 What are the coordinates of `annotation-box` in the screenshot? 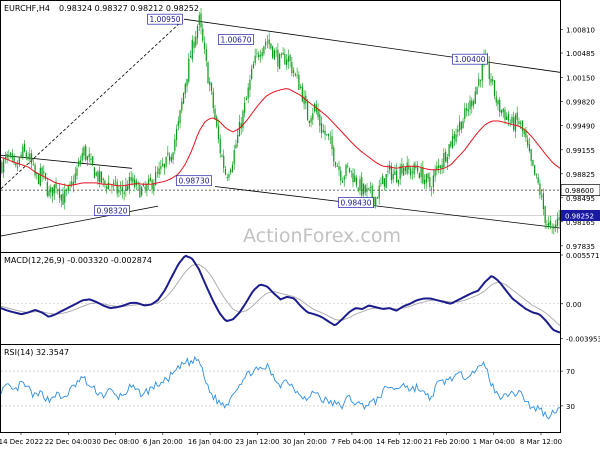 It's located at (356, 202).